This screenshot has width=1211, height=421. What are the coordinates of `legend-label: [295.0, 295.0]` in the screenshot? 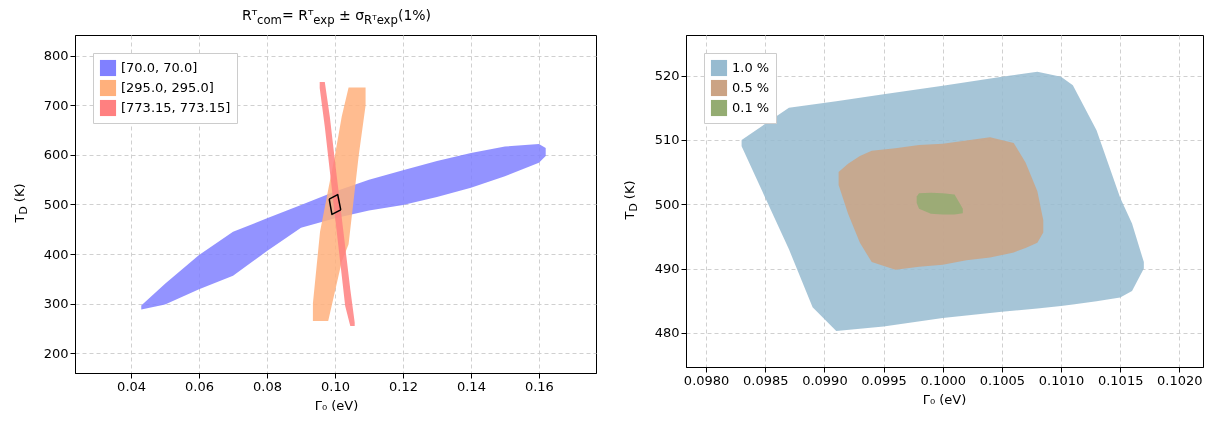 It's located at (167, 87).